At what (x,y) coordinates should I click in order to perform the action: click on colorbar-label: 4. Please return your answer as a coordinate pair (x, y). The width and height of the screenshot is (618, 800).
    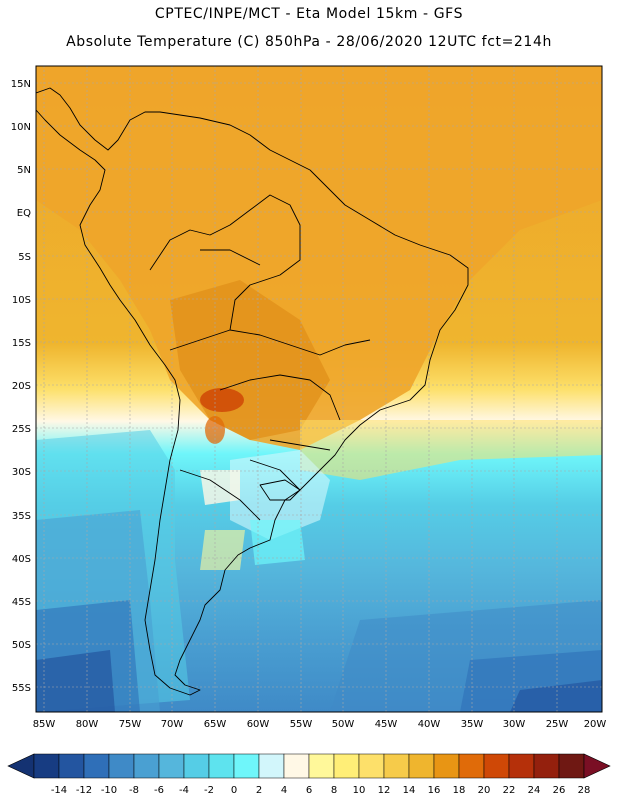
    Looking at the image, I should click on (284, 790).